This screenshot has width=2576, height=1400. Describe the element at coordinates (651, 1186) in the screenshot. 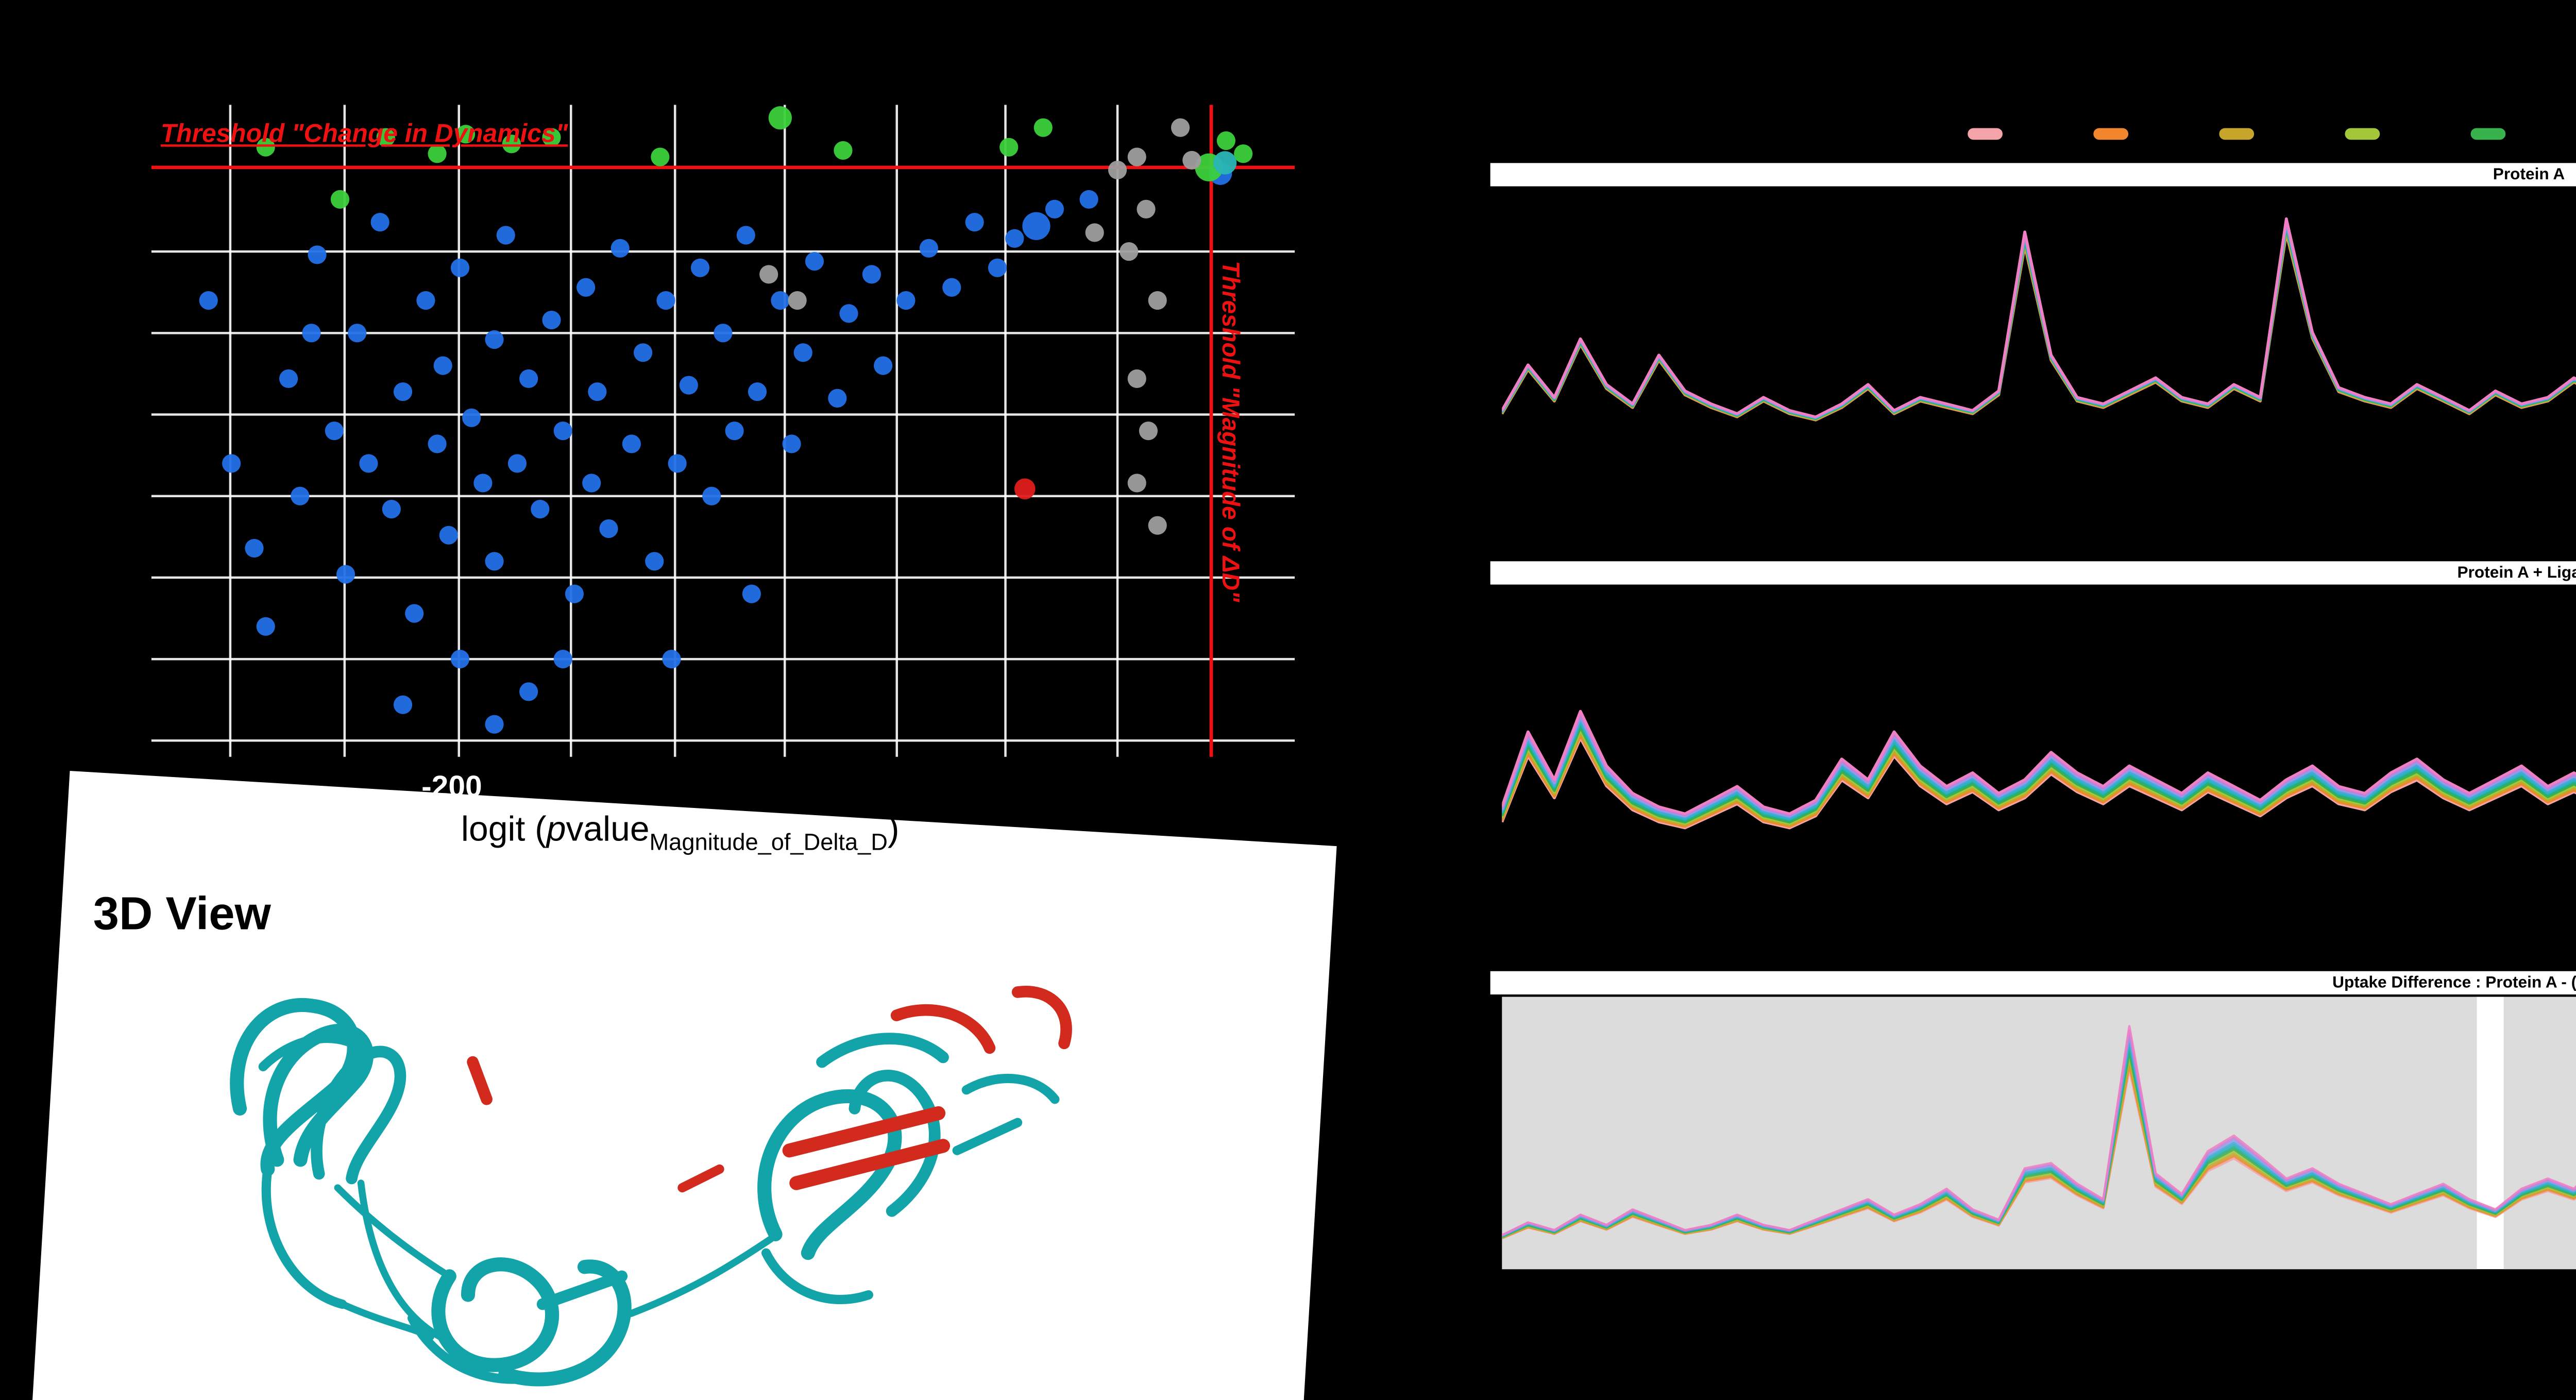

I see `protein-ribbon` at that location.